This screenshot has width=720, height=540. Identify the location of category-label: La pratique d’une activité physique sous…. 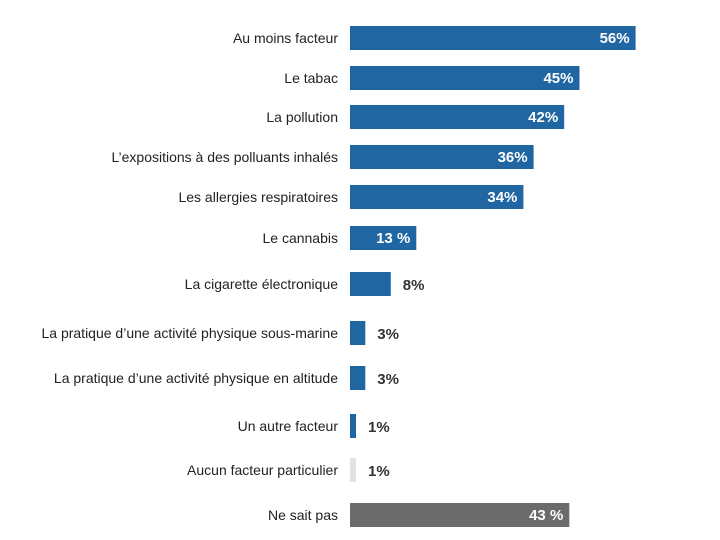
(189, 333).